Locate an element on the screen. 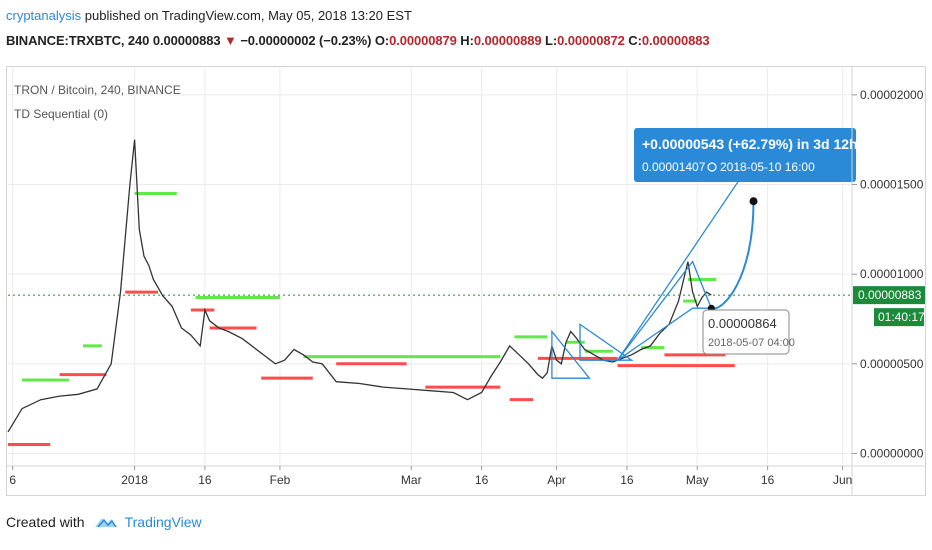 The width and height of the screenshot is (932, 550). open-value: 0.00000879 is located at coordinates (423, 40).